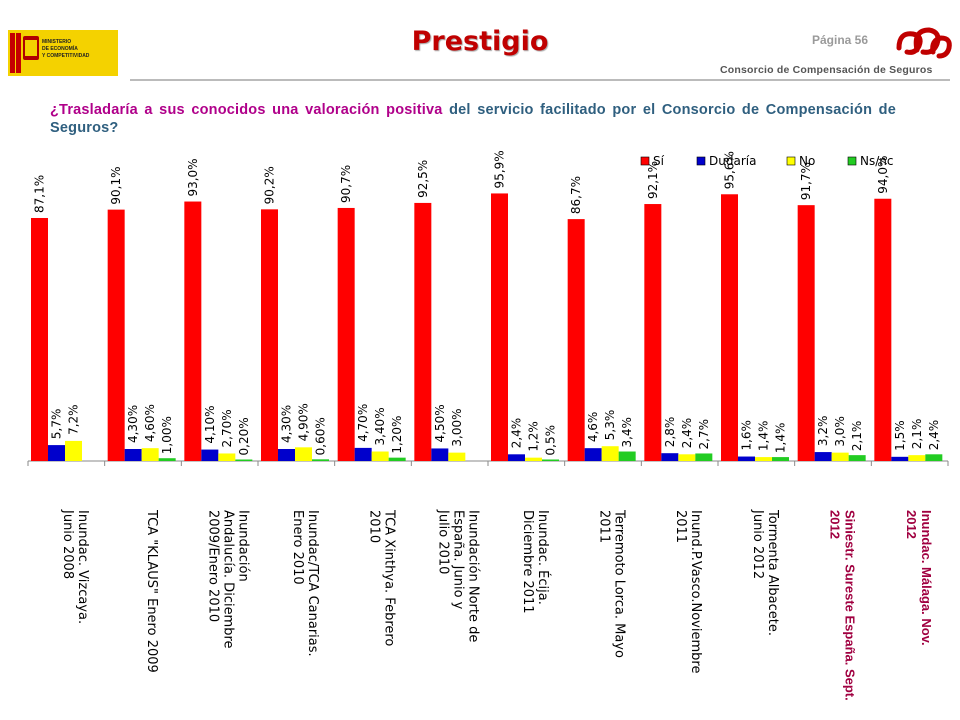  I want to click on data-label-nsnc: 0,5%, so click(551, 440).